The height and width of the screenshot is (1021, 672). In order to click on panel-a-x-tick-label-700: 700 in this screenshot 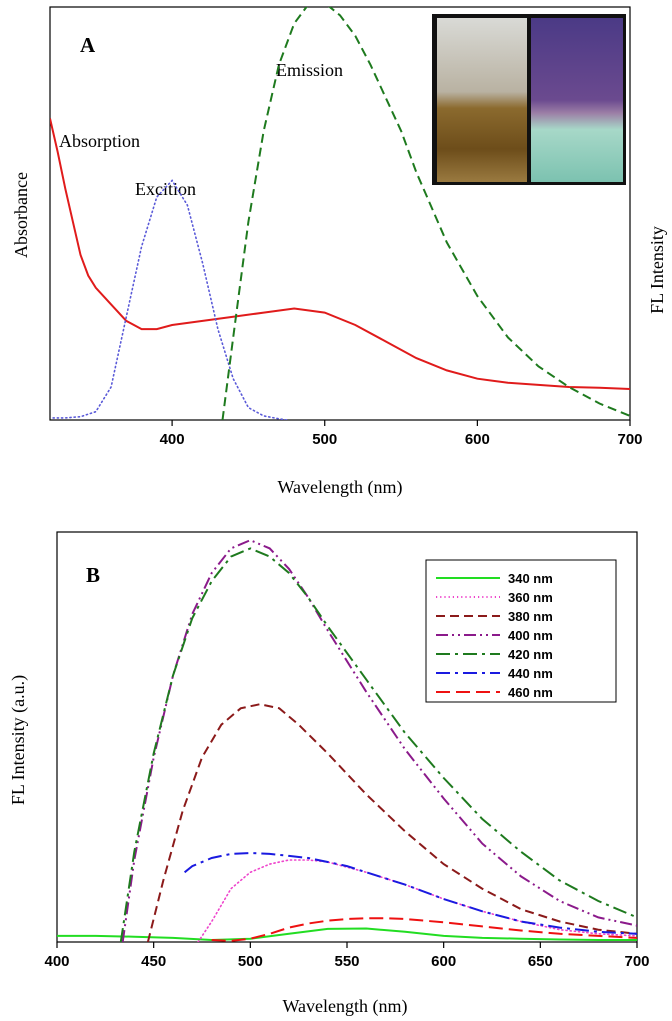, I will do `click(629, 439)`.